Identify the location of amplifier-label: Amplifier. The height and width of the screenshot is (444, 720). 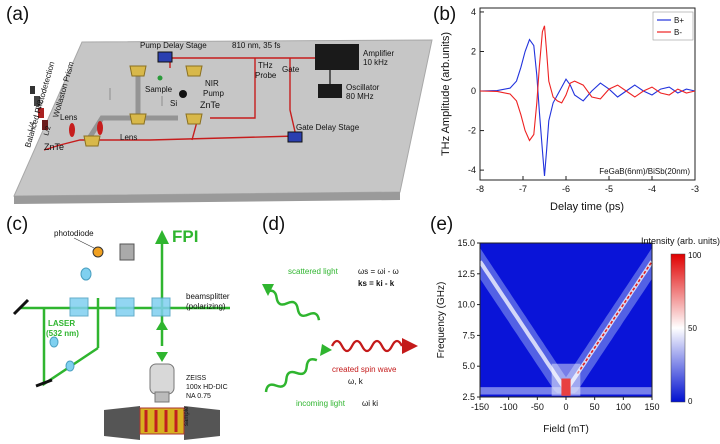
(378, 53).